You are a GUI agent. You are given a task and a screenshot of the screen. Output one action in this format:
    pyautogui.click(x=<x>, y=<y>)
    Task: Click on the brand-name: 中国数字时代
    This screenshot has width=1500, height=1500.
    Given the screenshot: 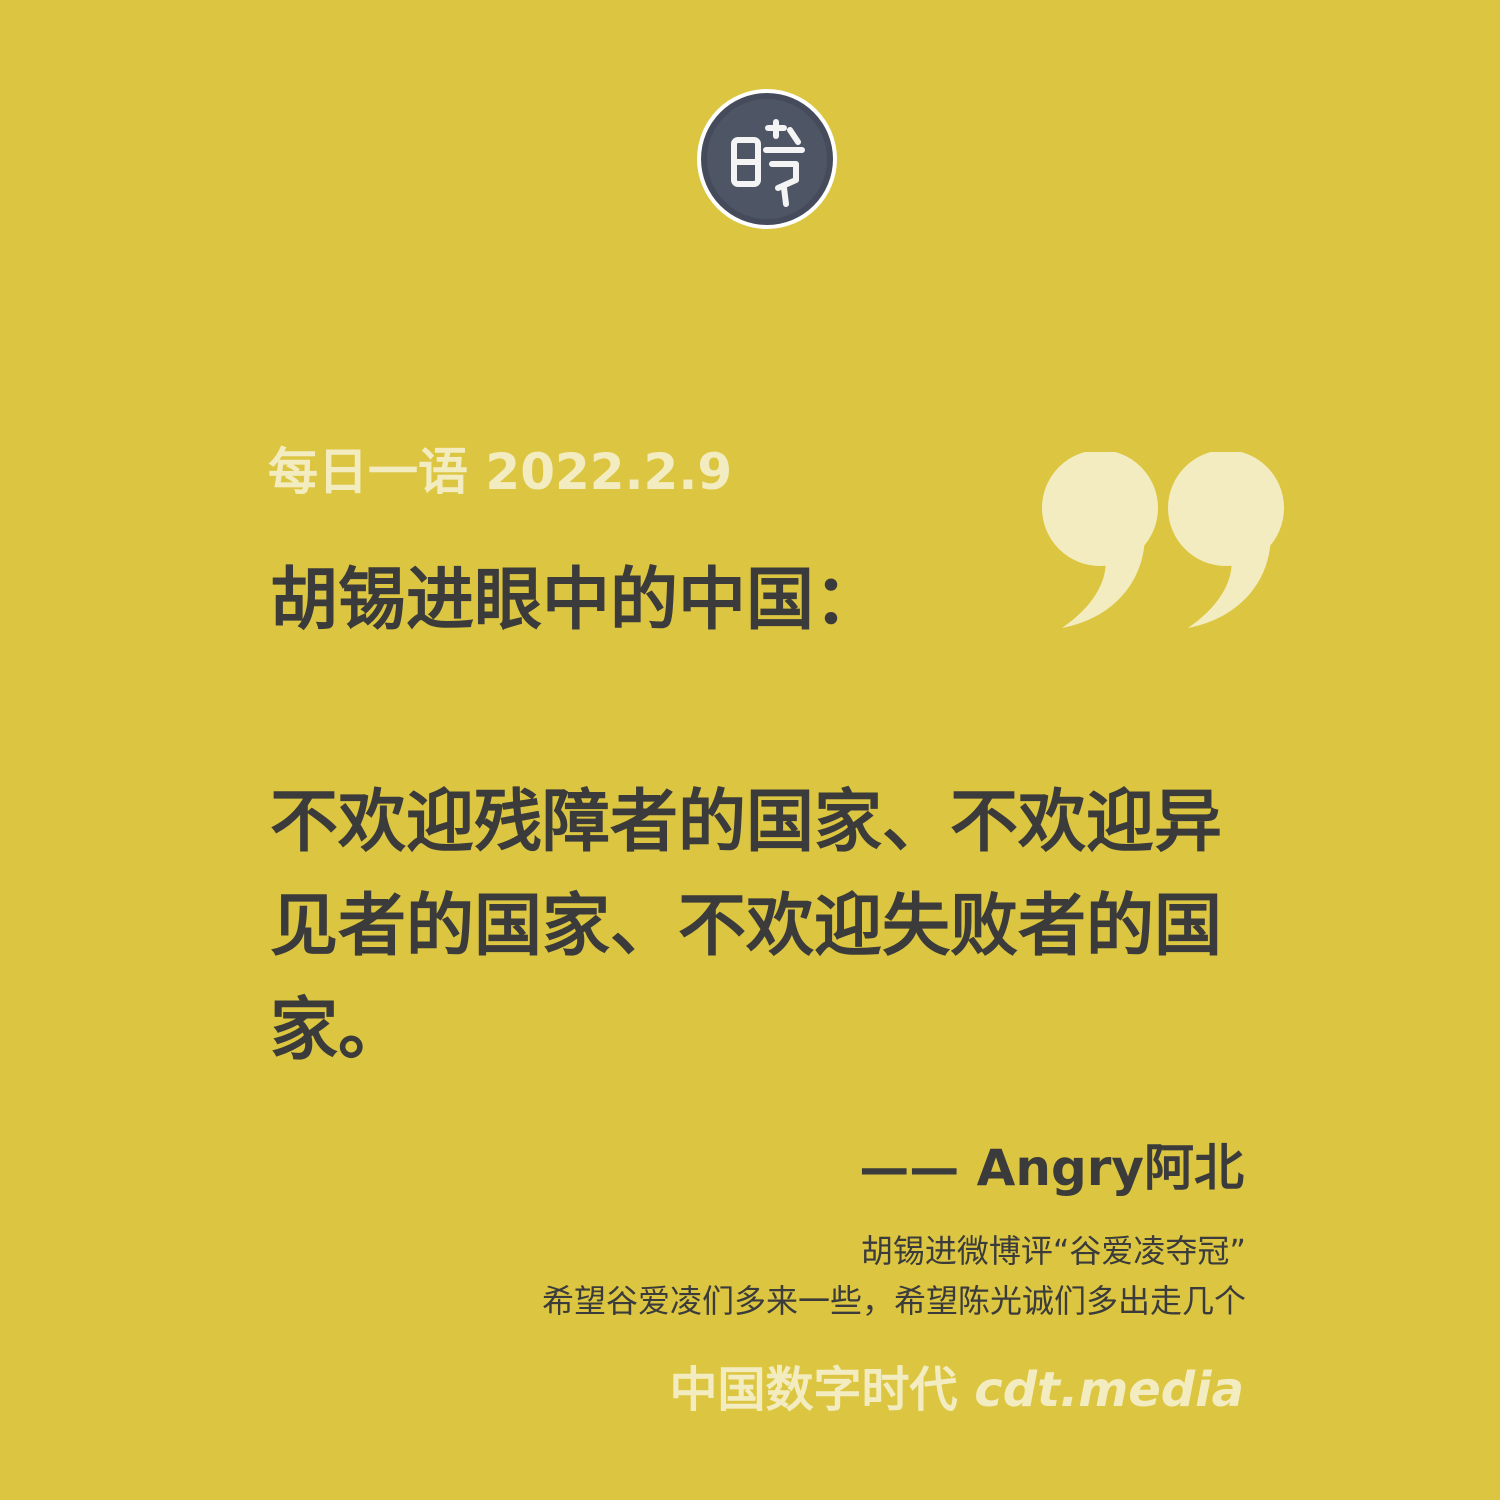 What is the action you would take?
    pyautogui.click(x=813, y=1390)
    